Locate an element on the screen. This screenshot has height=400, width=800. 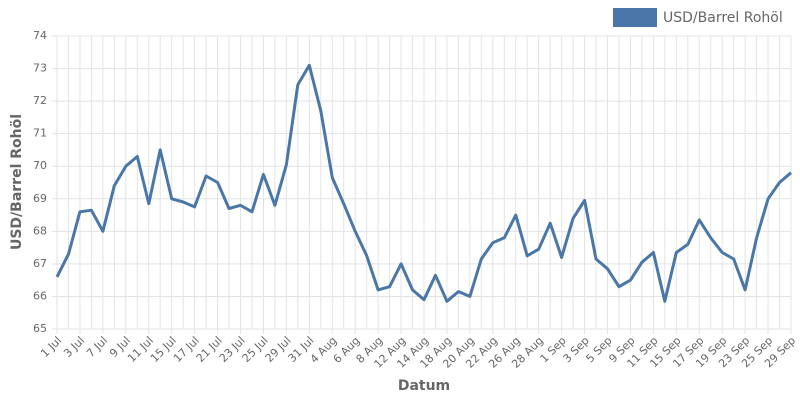
y-tick-label: 73 is located at coordinates (40, 68).